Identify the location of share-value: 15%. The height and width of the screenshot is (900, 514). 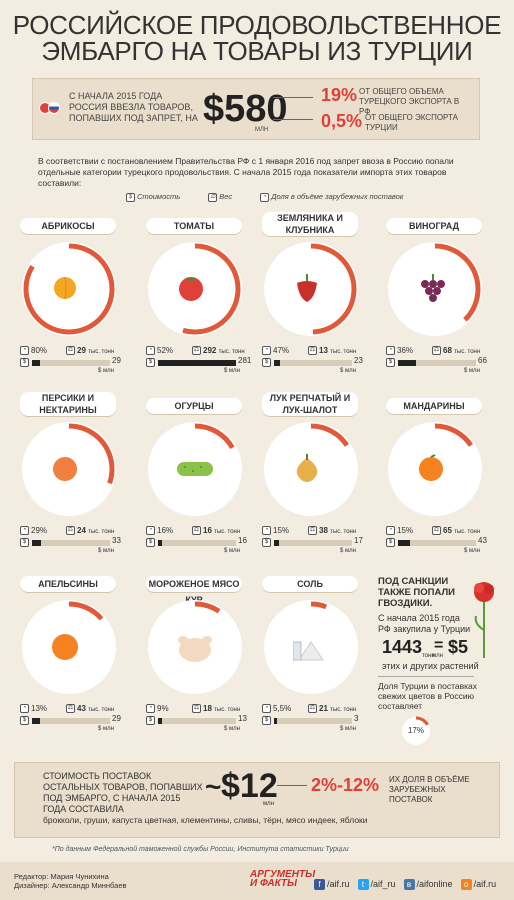
(281, 530).